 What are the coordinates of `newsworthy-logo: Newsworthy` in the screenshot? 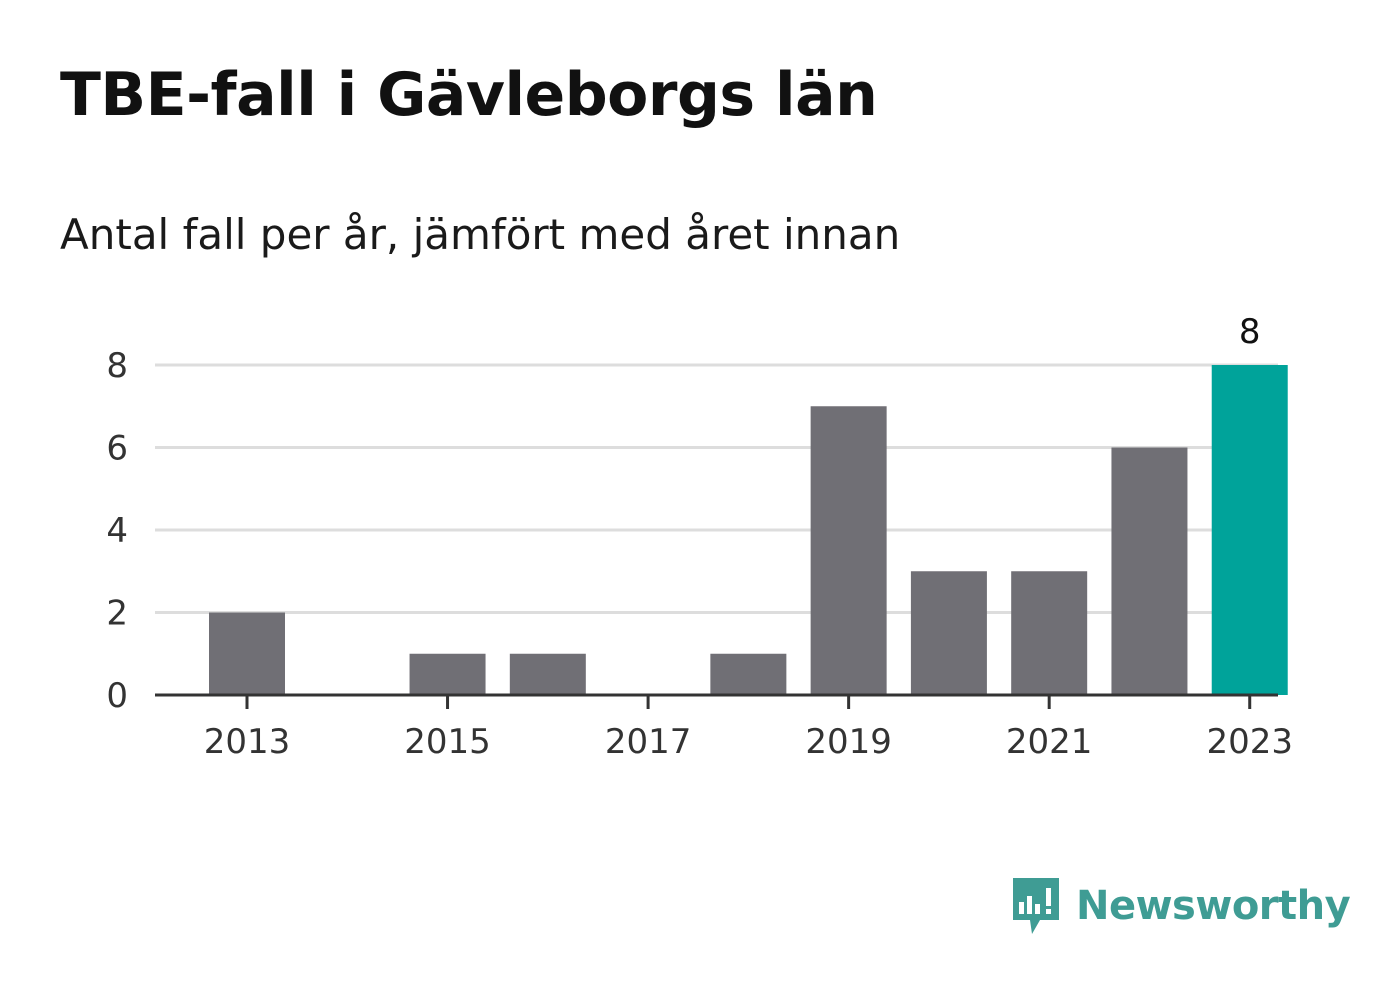 It's located at (1180, 906).